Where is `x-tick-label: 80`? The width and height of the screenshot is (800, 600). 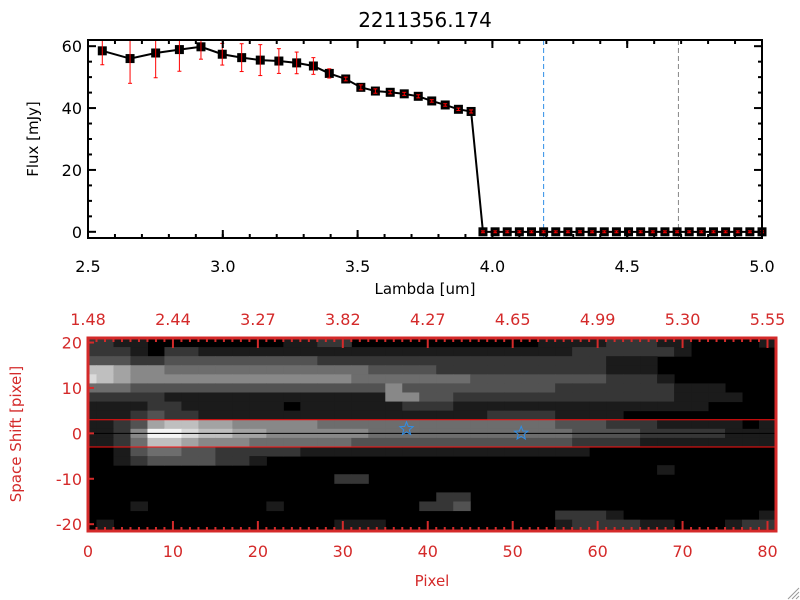
x-tick-label: 80 is located at coordinates (767, 551).